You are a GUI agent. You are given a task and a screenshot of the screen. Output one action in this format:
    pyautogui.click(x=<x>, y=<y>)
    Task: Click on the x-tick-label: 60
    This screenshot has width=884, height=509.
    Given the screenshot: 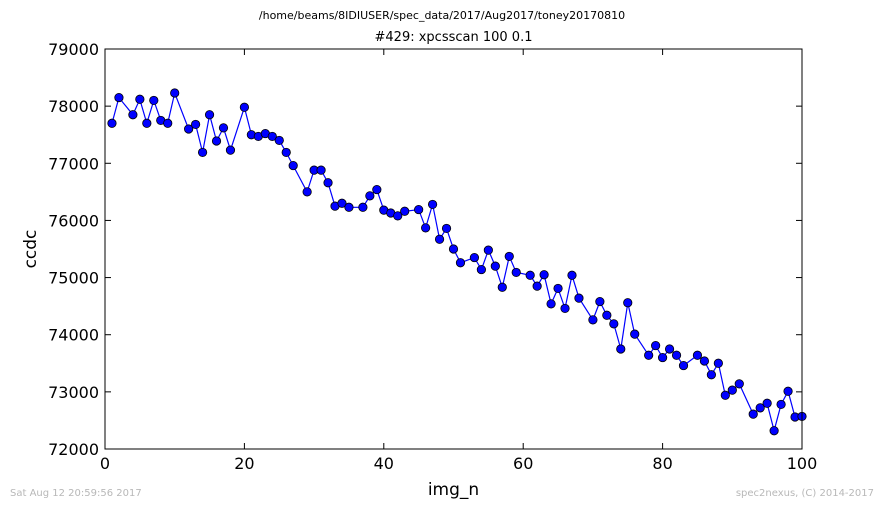 What is the action you would take?
    pyautogui.click(x=523, y=463)
    